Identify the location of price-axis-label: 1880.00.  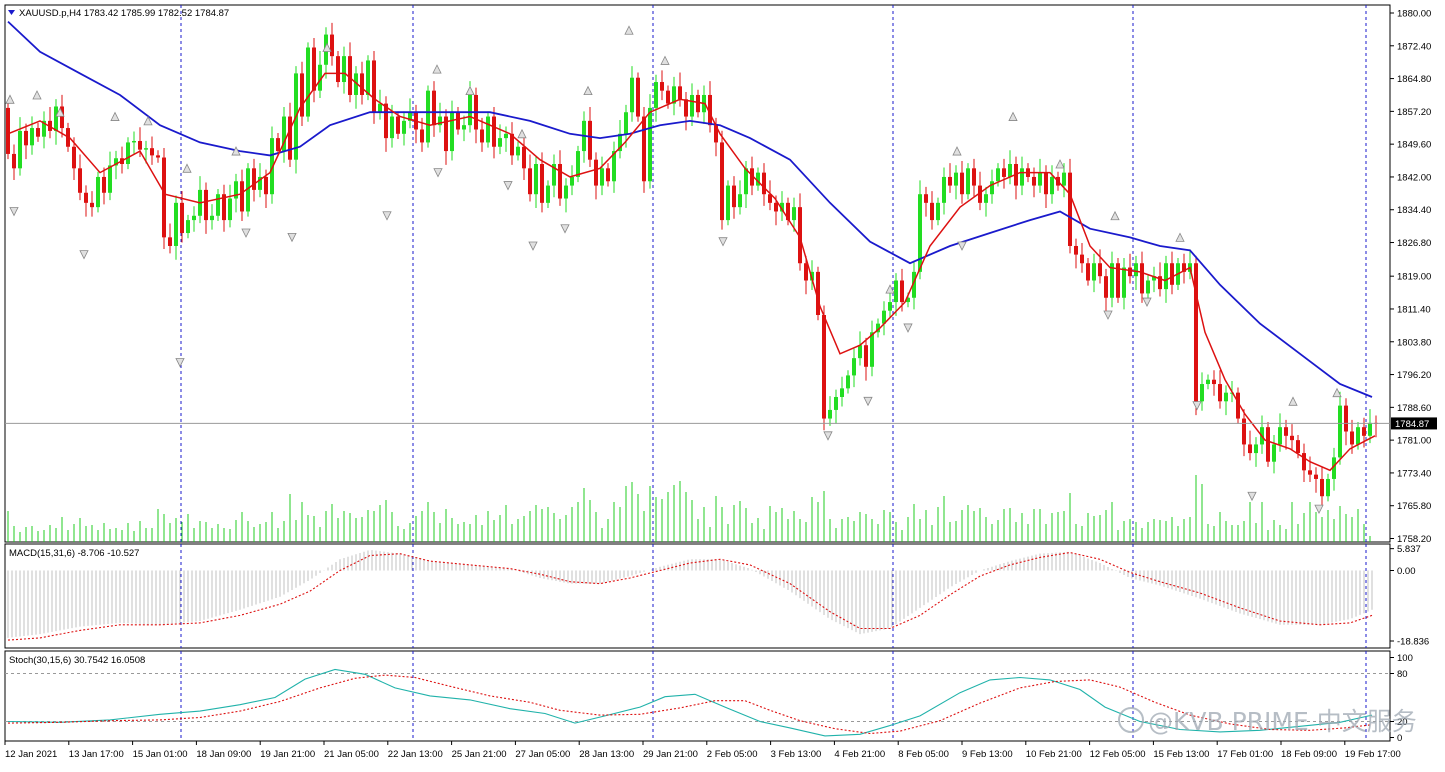
(1414, 14).